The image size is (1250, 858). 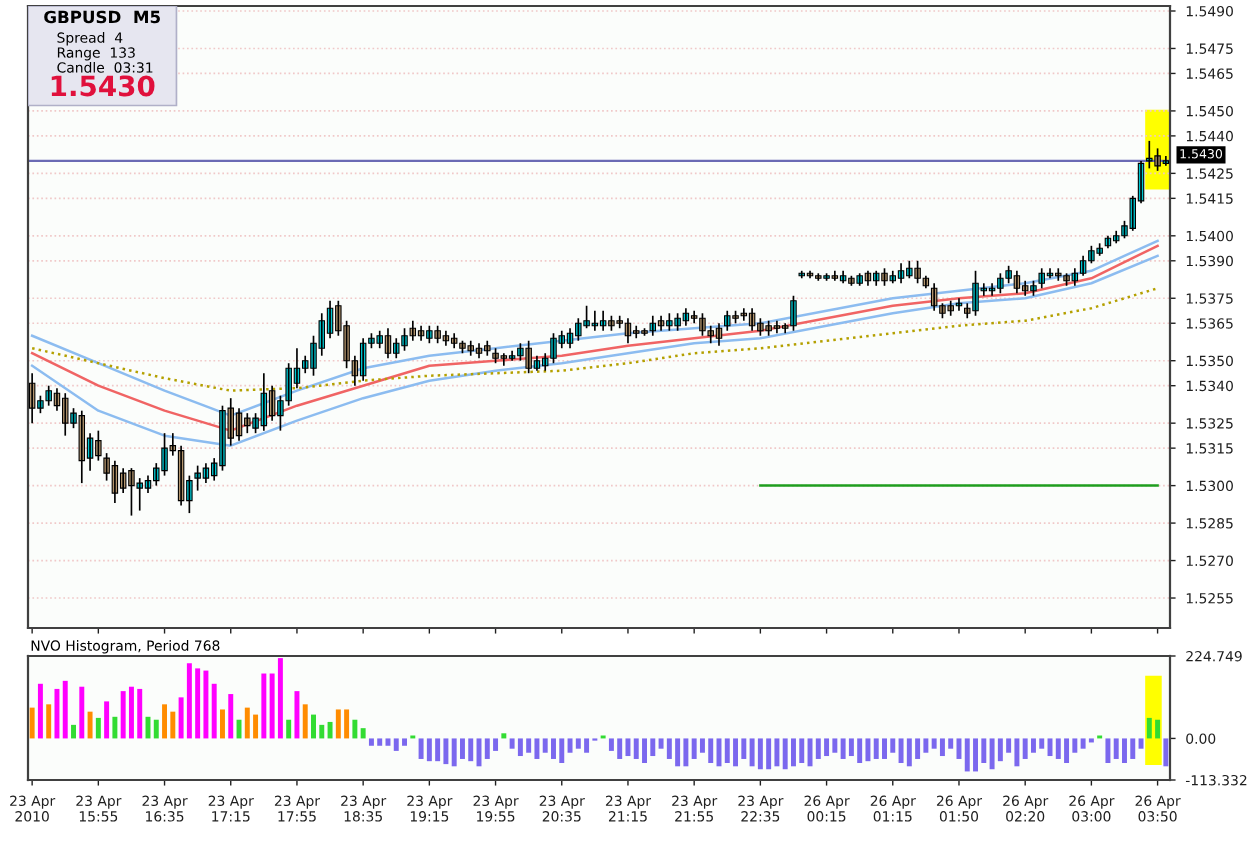 What do you see at coordinates (594, 339) in the screenshot?
I see `line-series` at bounding box center [594, 339].